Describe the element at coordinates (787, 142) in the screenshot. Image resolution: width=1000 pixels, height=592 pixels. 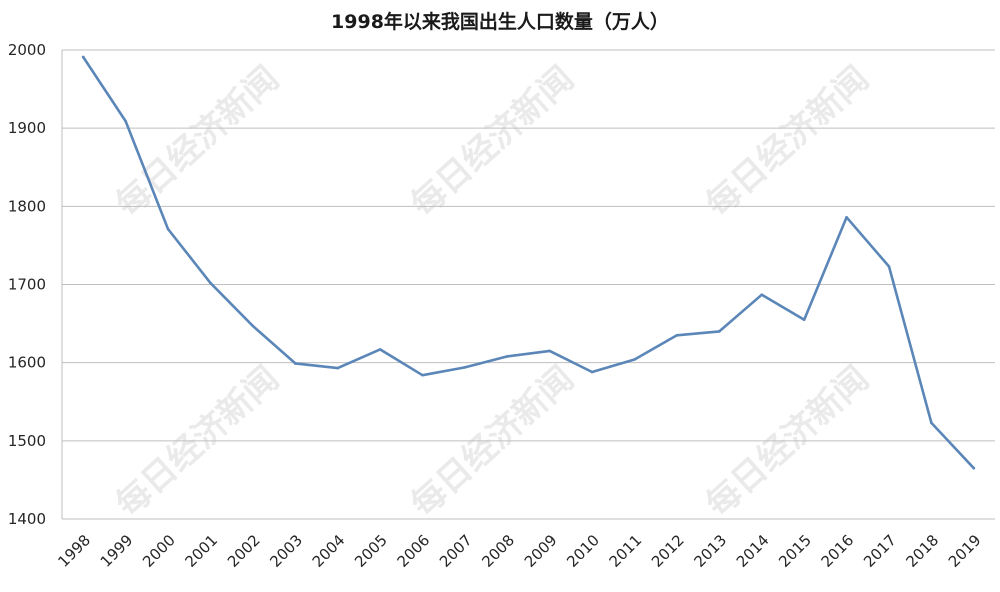
I see `watermark-text-2: 每日经济新闻` at that location.